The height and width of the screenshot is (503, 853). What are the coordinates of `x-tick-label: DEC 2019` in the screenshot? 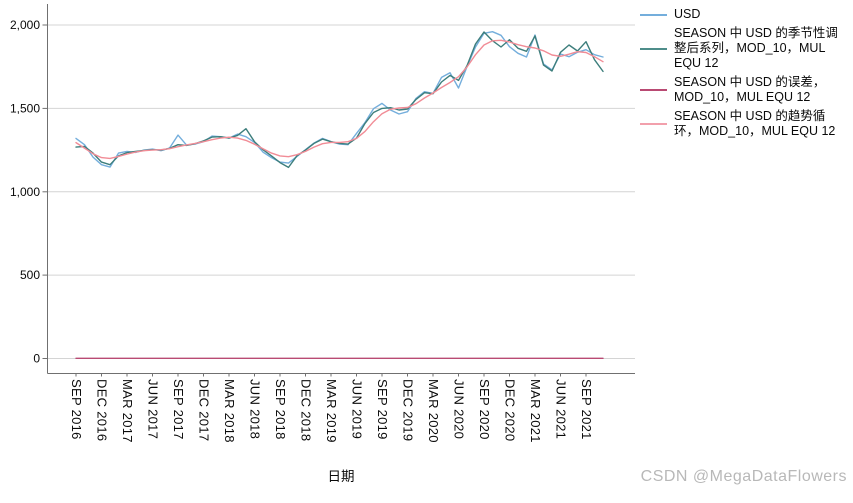 It's located at (408, 410).